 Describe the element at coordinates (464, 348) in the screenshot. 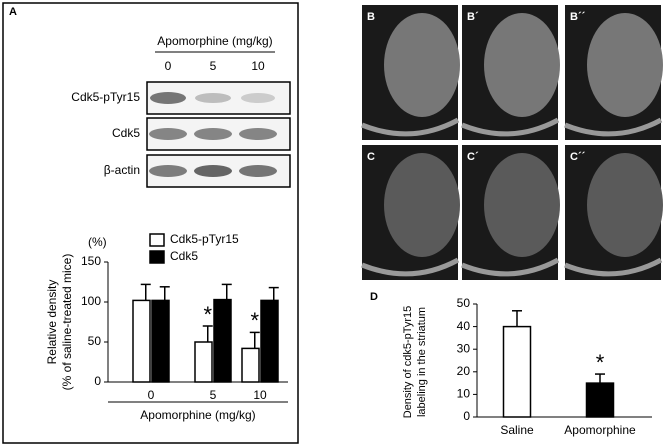

I see `y-tick-label: 30` at that location.